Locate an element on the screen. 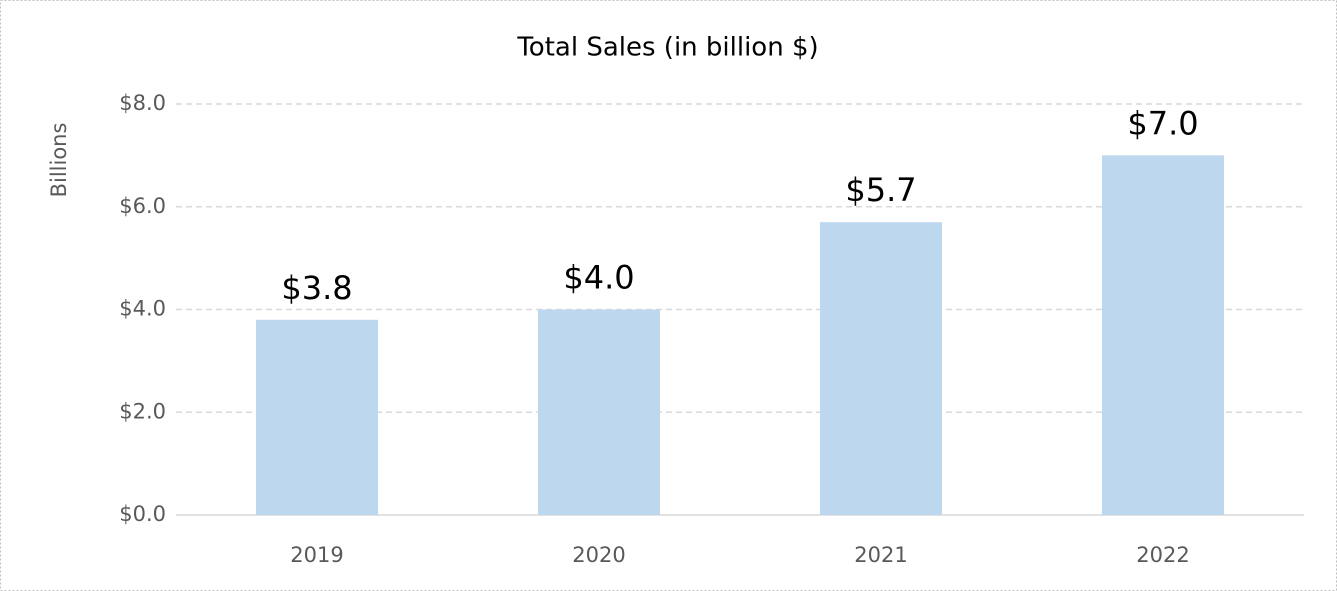 This screenshot has width=1337, height=591. chart-title: Total Sales (in billion $) is located at coordinates (667, 48).